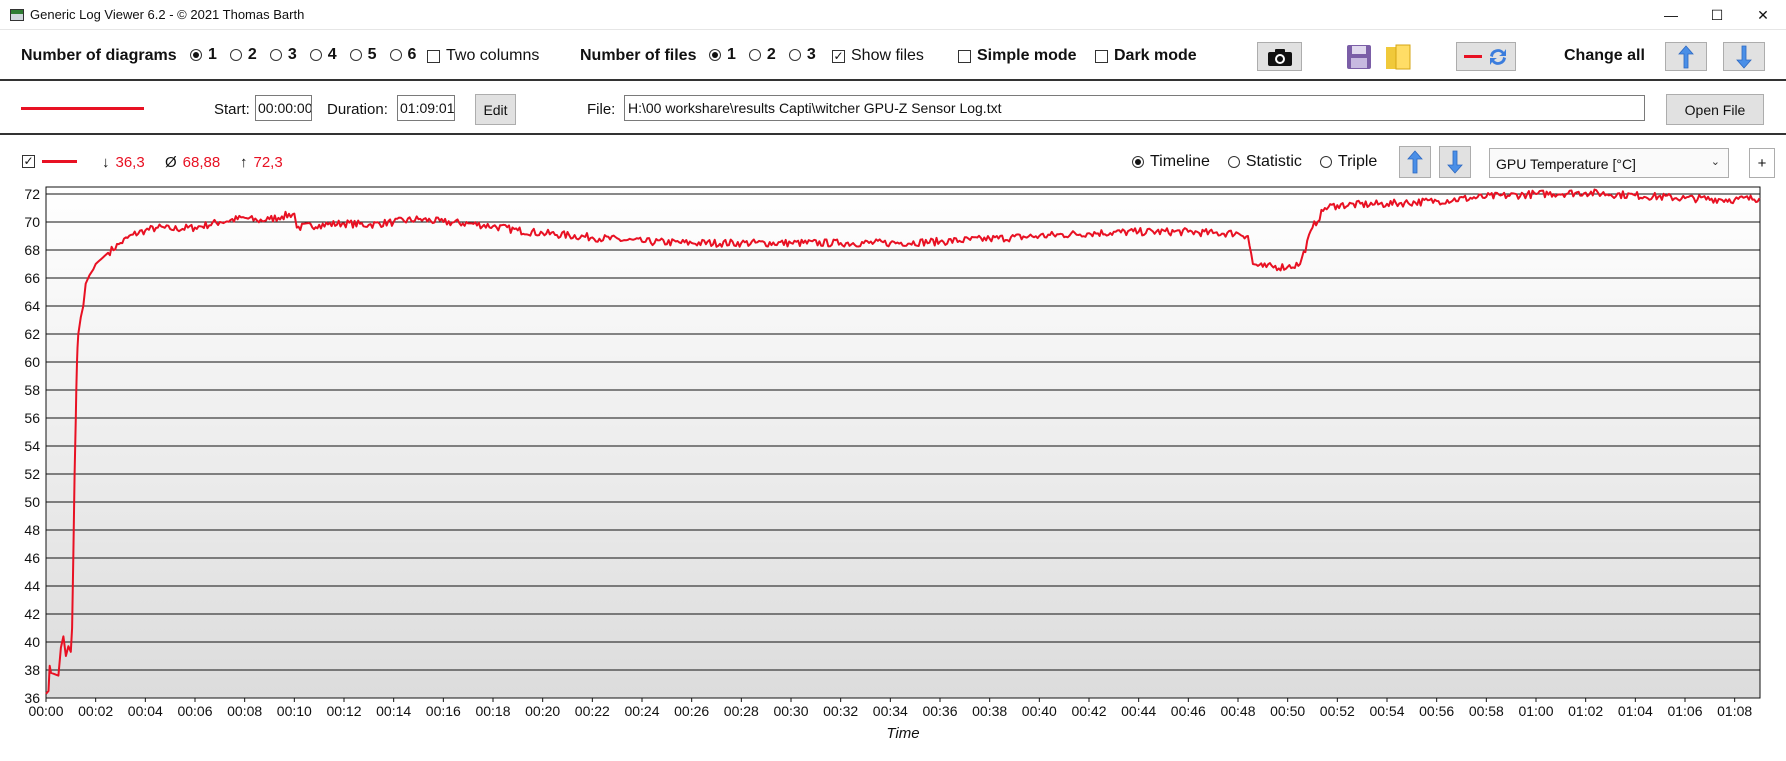 Image resolution: width=1786 pixels, height=761 pixels. I want to click on y-tick-label: 44, so click(32, 586).